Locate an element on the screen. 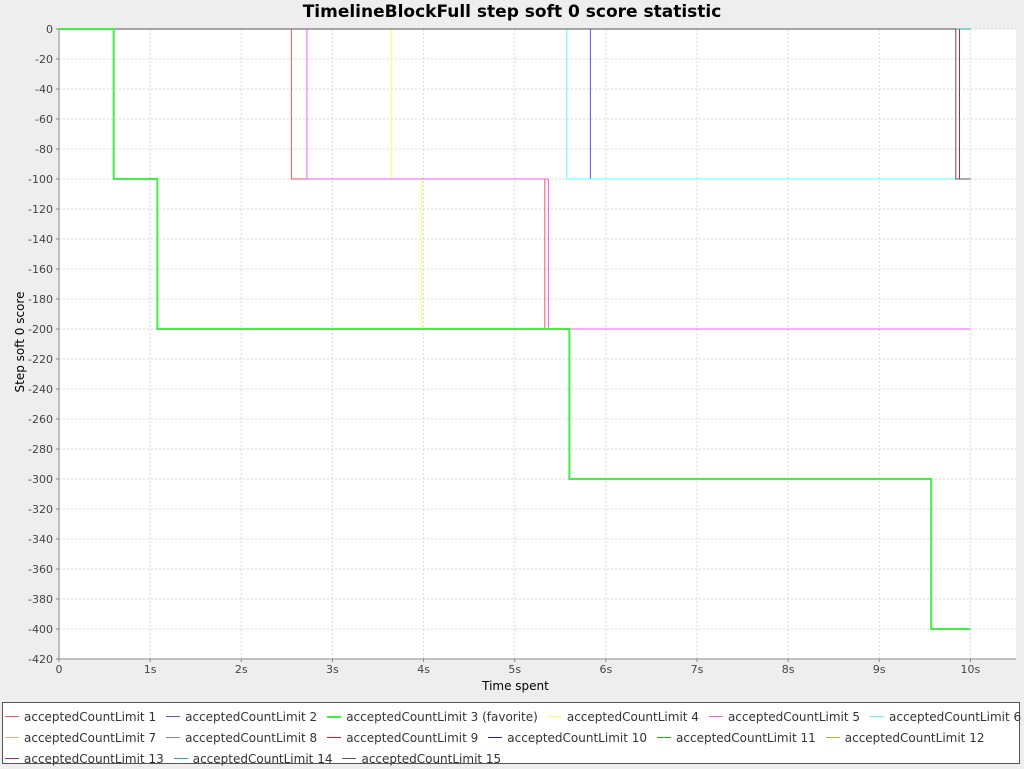 The image size is (1024, 769). legend-item: acceptedCountLimit 10 is located at coordinates (567, 738).